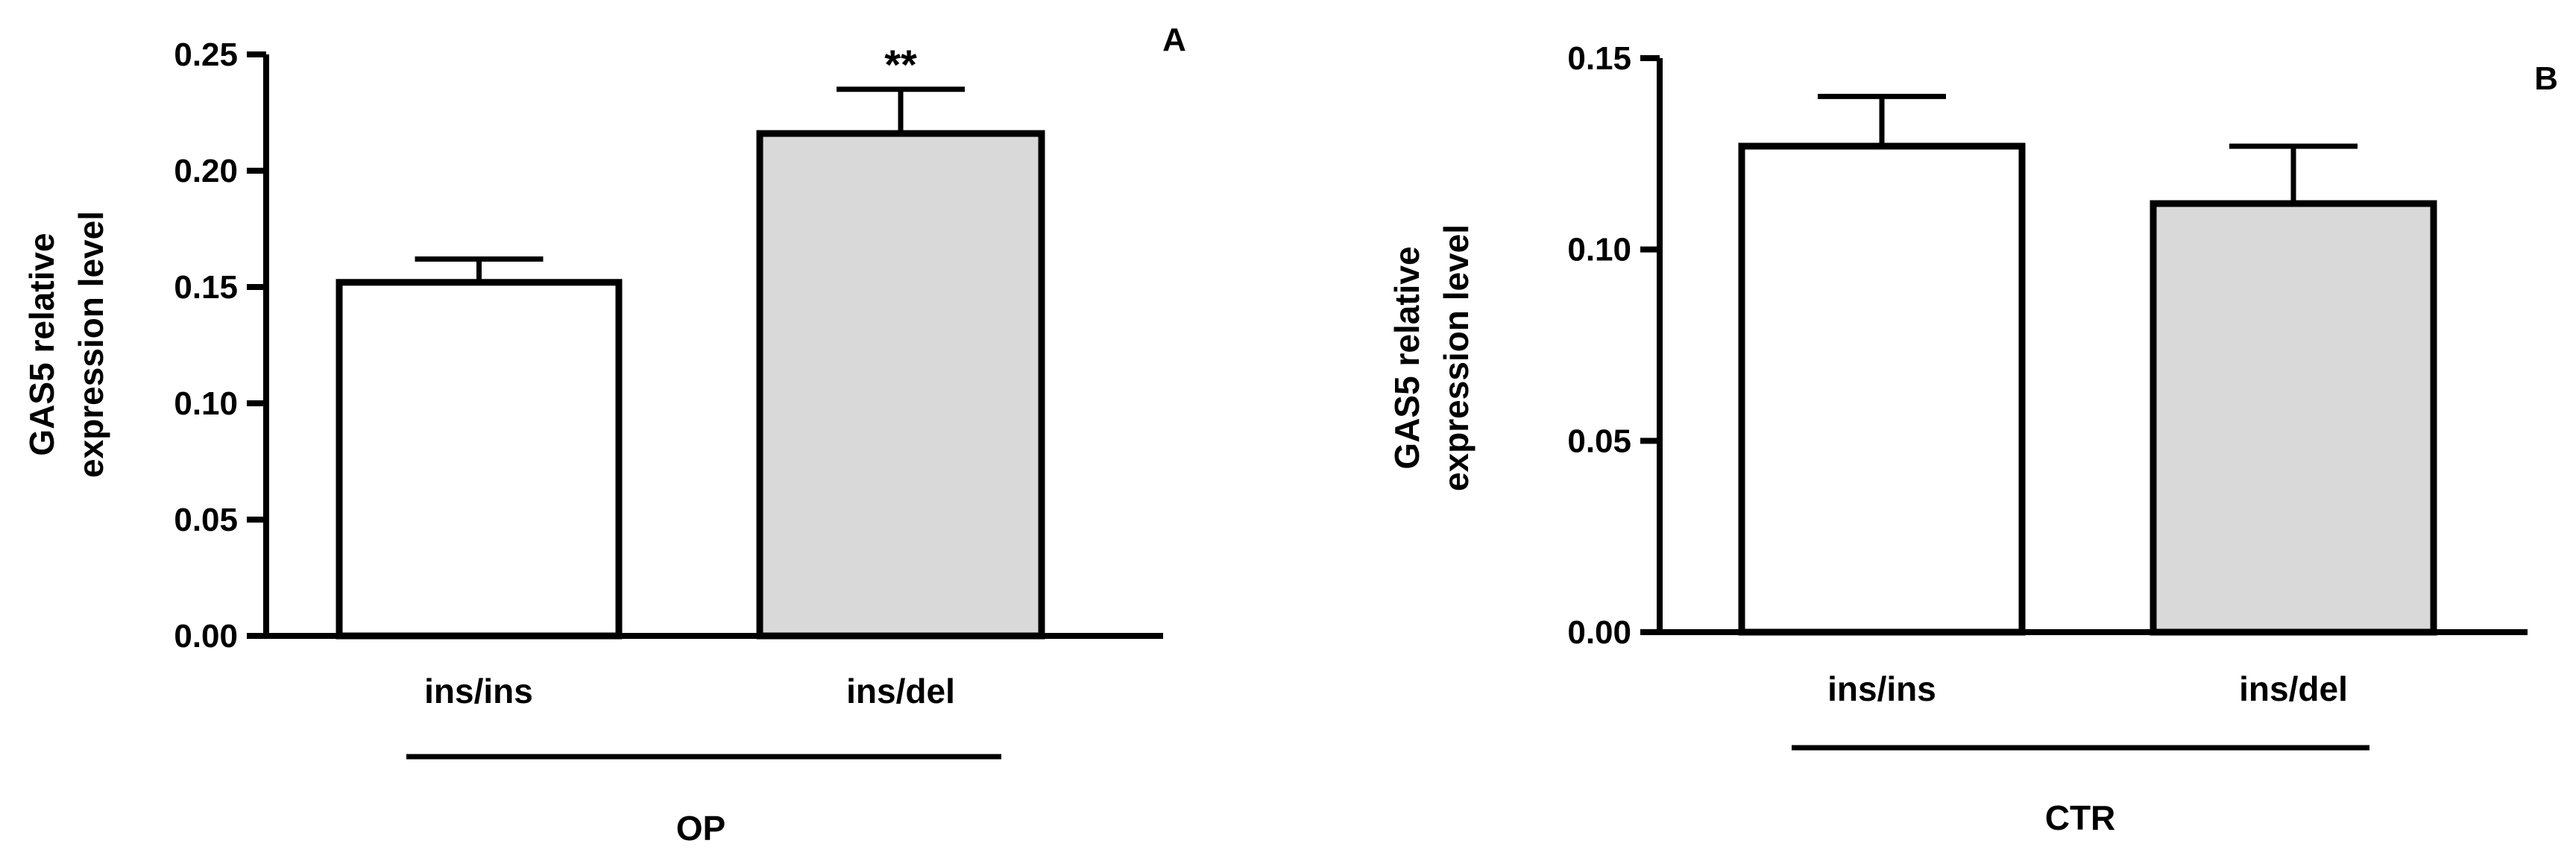  Describe the element at coordinates (1599, 632) in the screenshot. I see `panel-b-ytick-label-1: 0.00` at that location.